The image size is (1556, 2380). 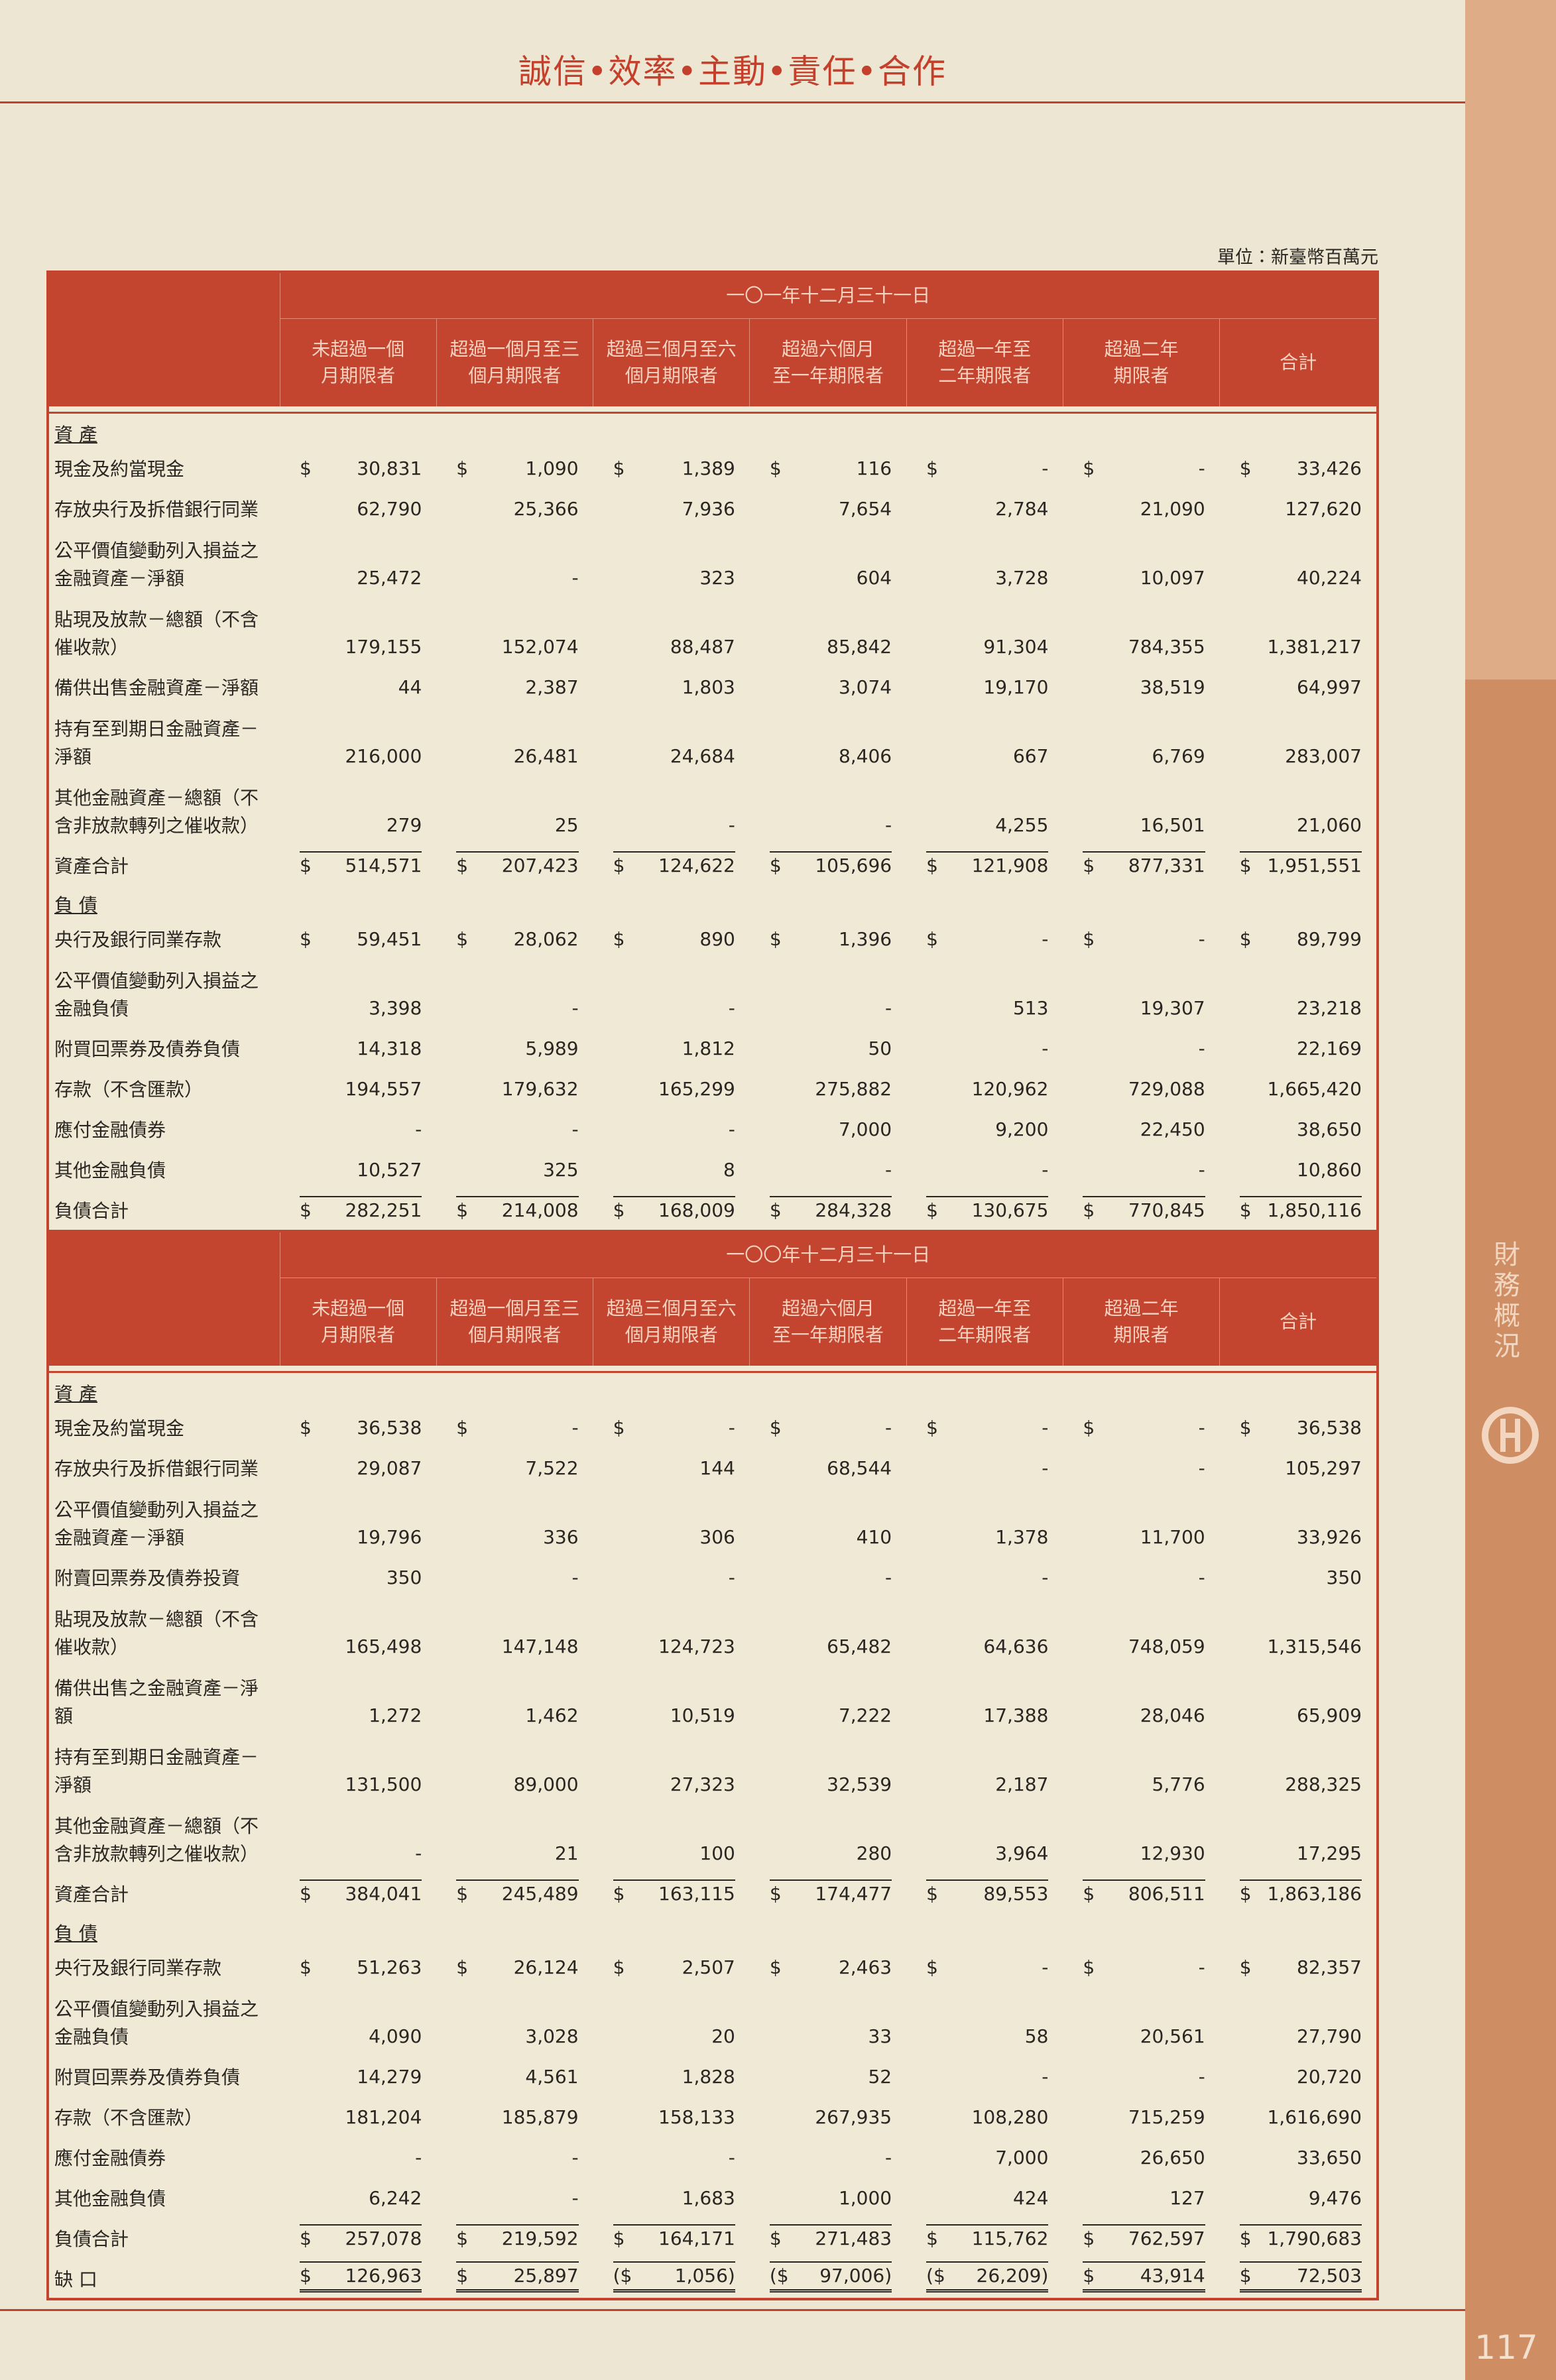 What do you see at coordinates (1301, 1428) in the screenshot?
I see `cell-box: $36,538` at bounding box center [1301, 1428].